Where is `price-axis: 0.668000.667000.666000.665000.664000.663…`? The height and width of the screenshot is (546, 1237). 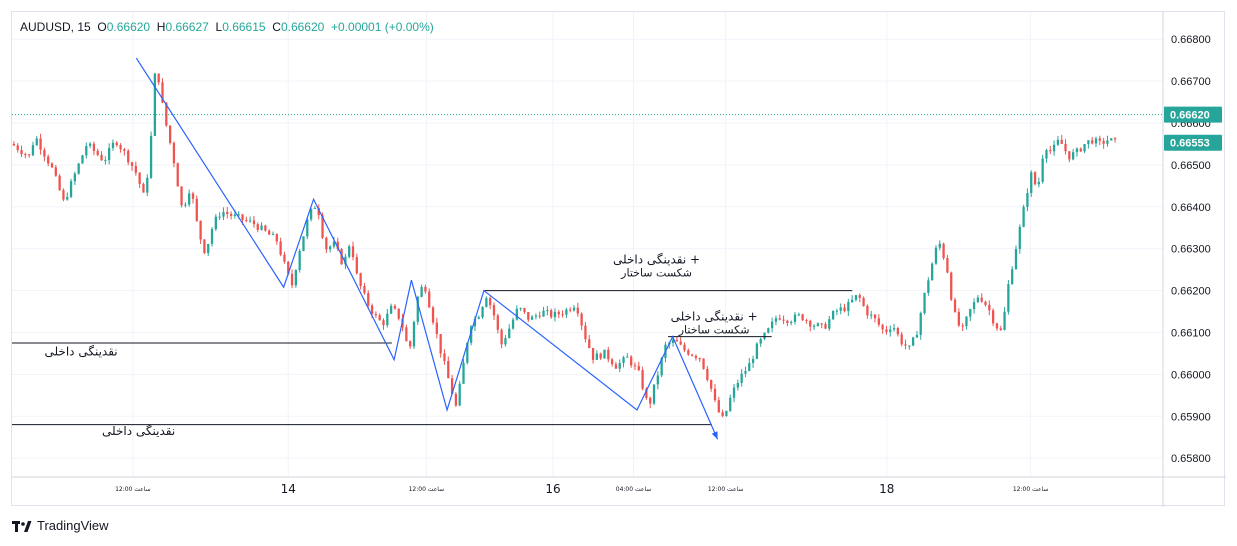
price-axis: 0.668000.667000.666000.665000.664000.663… is located at coordinates (1192, 259).